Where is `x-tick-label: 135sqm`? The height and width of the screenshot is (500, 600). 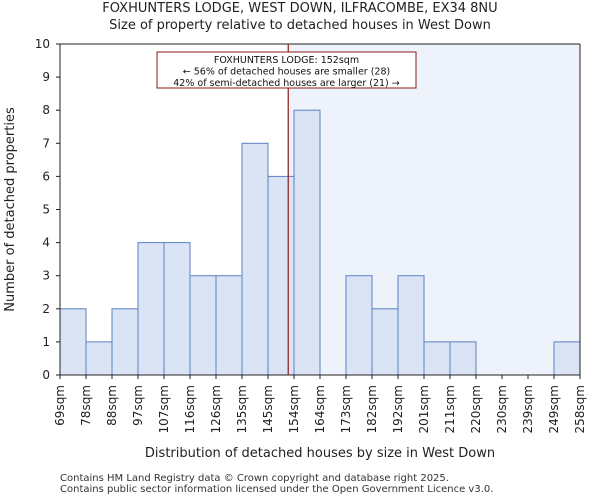
x-tick-label: 135sqm is located at coordinates (242, 409).